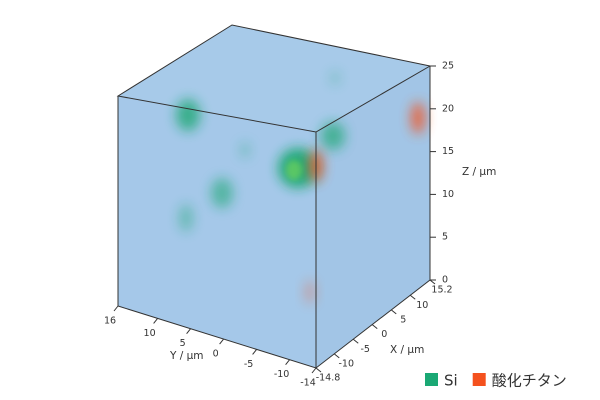 The width and height of the screenshot is (600, 400). I want to click on cube-right, so click(373, 217).